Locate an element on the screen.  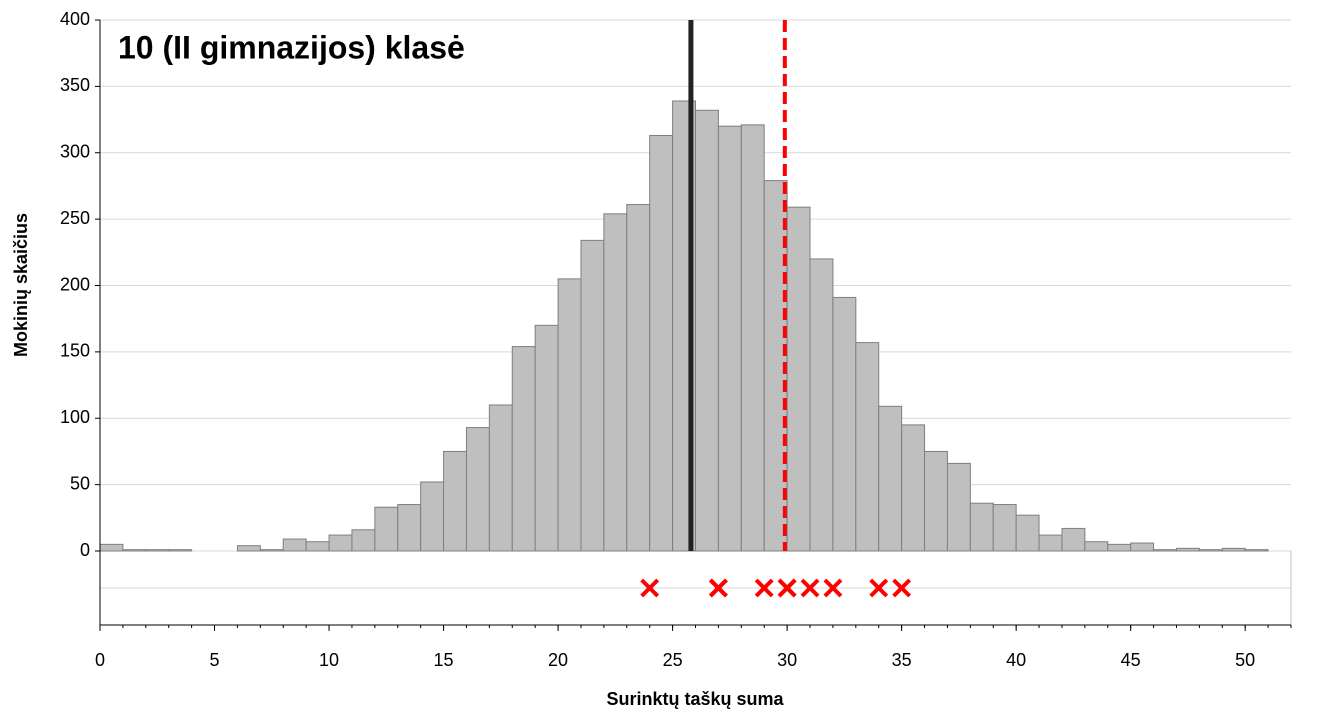
y-axis-label: Mokinių skaičius is located at coordinates (21, 285).